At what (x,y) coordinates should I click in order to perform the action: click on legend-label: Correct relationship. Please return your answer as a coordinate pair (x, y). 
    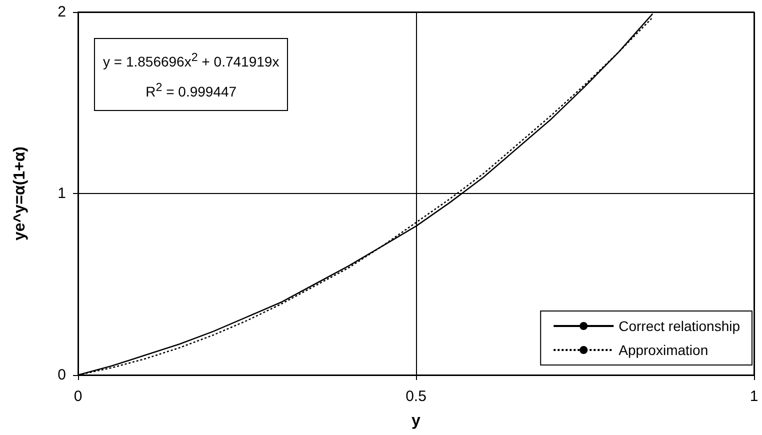
    Looking at the image, I should click on (679, 326).